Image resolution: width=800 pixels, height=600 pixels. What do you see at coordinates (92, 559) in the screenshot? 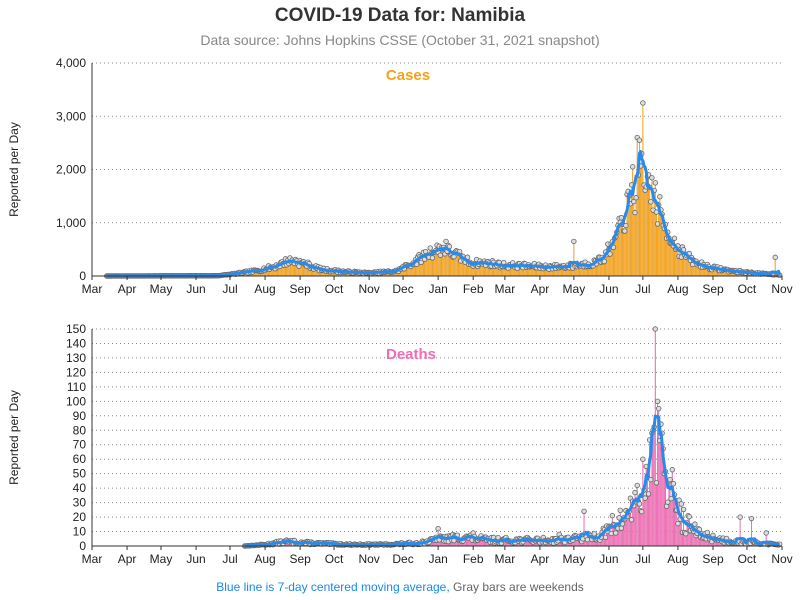
I see `x-tick-label: Mar` at bounding box center [92, 559].